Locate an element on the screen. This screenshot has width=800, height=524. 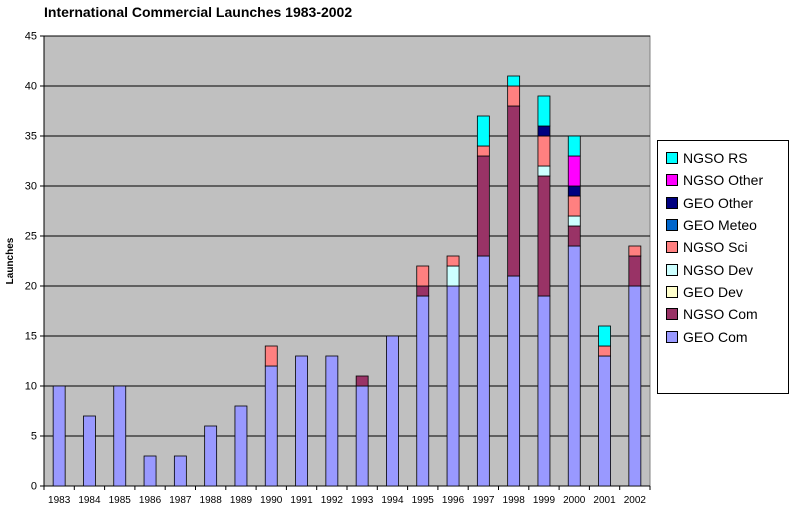
y-tick-label: 10 is located at coordinates (31, 387).